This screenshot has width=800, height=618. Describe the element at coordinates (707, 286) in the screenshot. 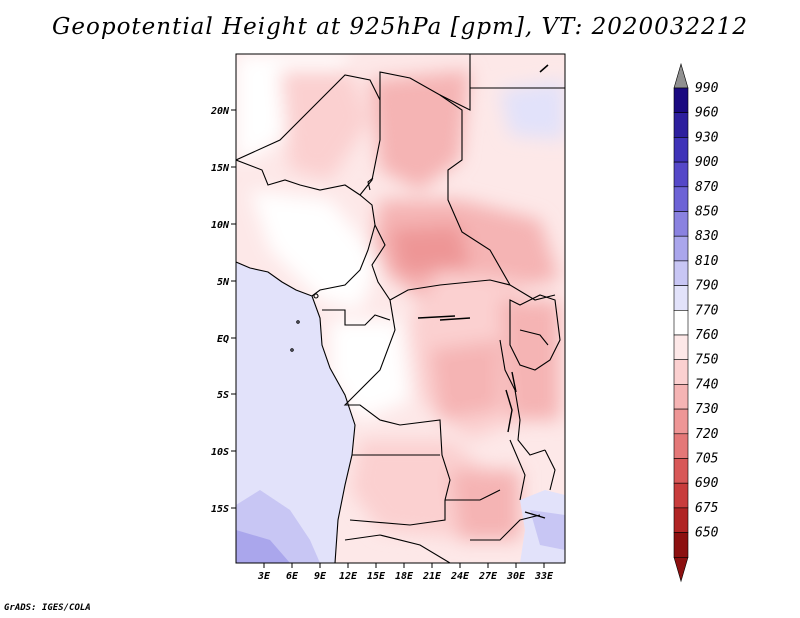

I see `colorbar-level-label: 790` at that location.